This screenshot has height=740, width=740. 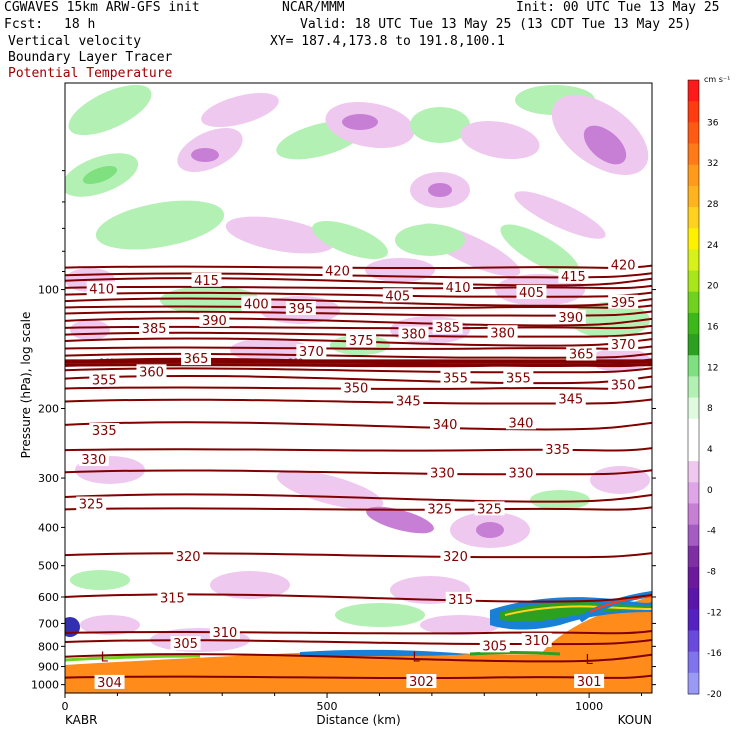 I want to click on theta-label: 325, so click(x=439, y=509).